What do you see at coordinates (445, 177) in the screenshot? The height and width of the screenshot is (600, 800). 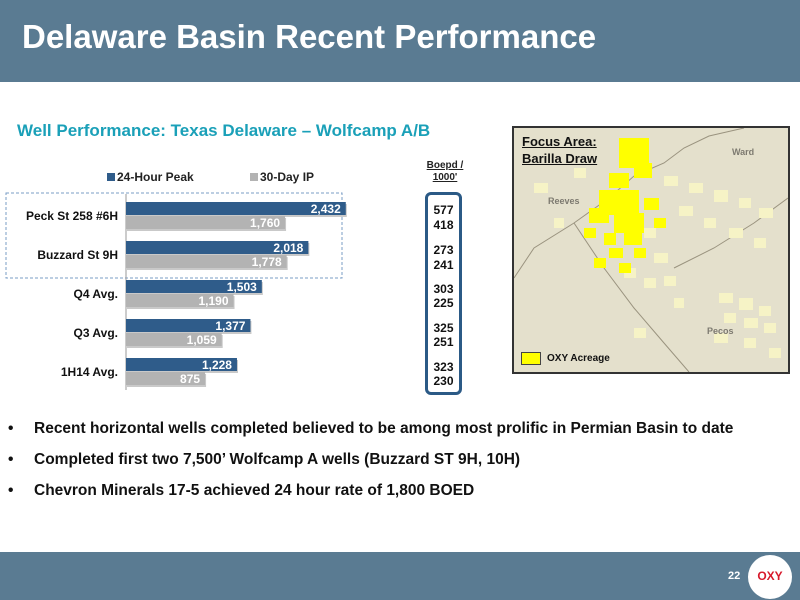 I see `boepd-header-line2: 1000'` at bounding box center [445, 177].